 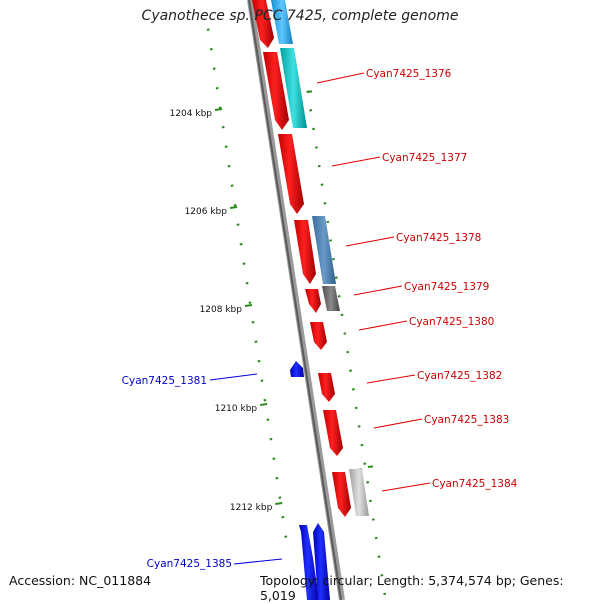 I want to click on gene-arrow-1385b, so click(x=321, y=561).